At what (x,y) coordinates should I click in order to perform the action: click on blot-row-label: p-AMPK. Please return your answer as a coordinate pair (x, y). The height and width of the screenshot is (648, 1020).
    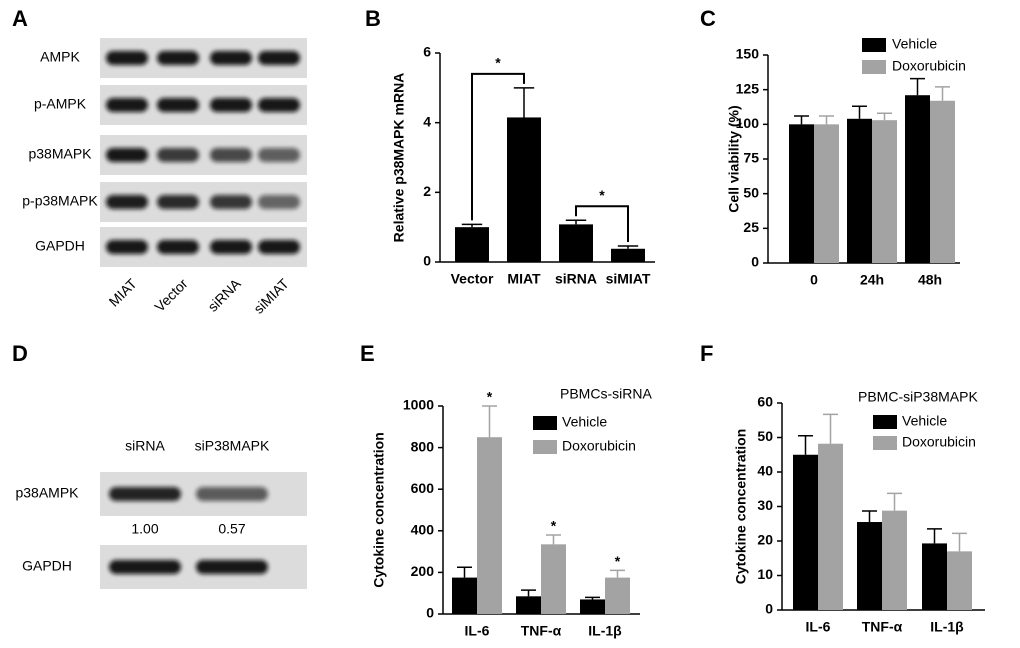
    Looking at the image, I should click on (60, 104).